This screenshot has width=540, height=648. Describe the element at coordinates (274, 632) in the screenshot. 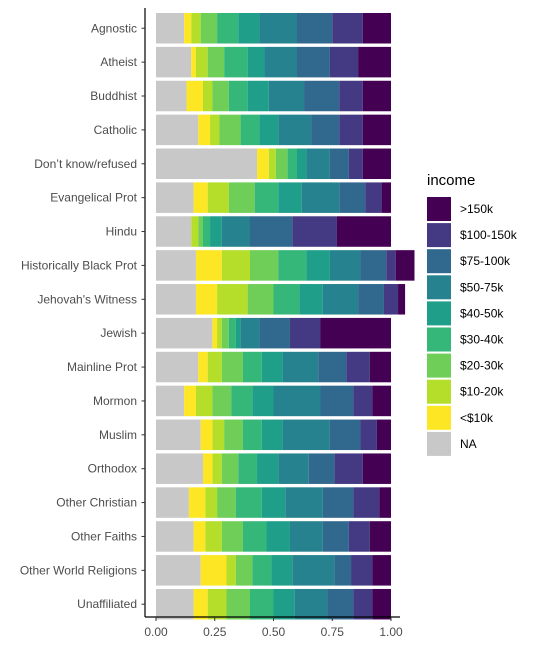

I see `x-tick-label: 0.50` at that location.